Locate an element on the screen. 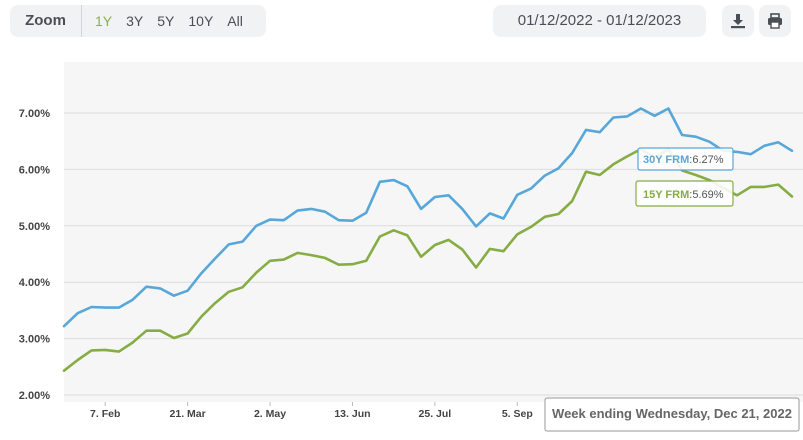 The image size is (803, 440). y-axis: 2.00% 3.00% 4.00% 5.00% 6.00% 7.00% is located at coordinates (34, 255).